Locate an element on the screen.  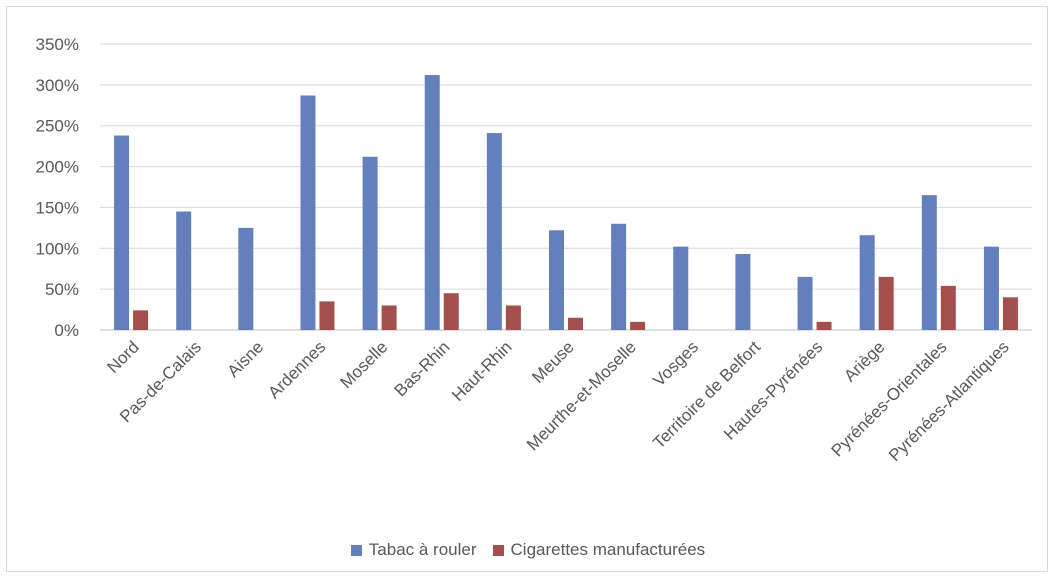
x-tick-label: Bas-Rhin is located at coordinates (422, 368).